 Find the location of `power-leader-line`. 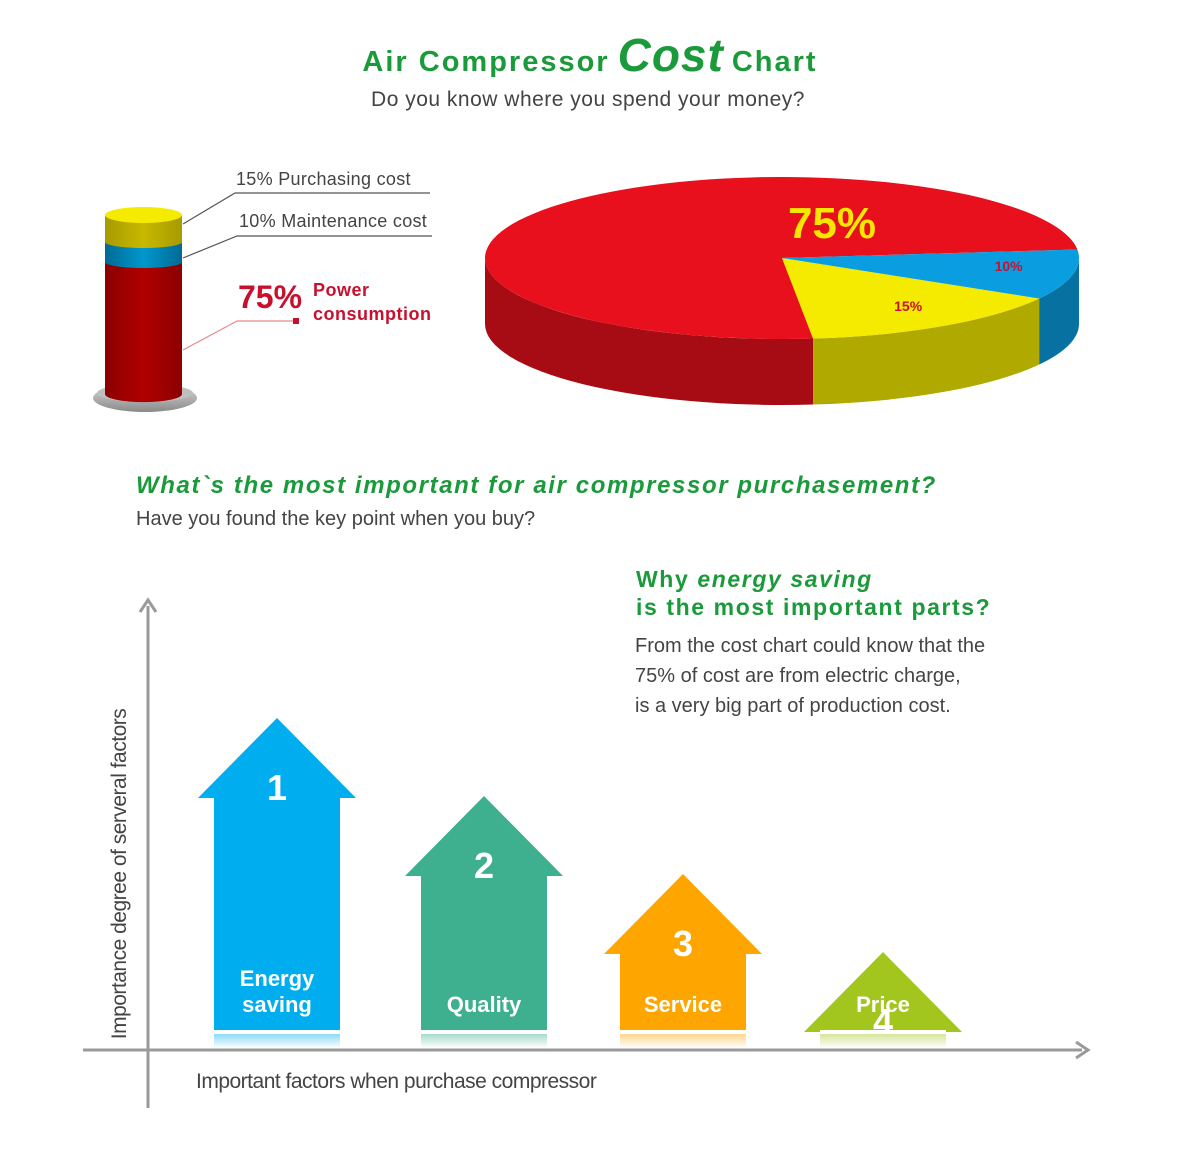

power-leader-line is located at coordinates (239, 335).